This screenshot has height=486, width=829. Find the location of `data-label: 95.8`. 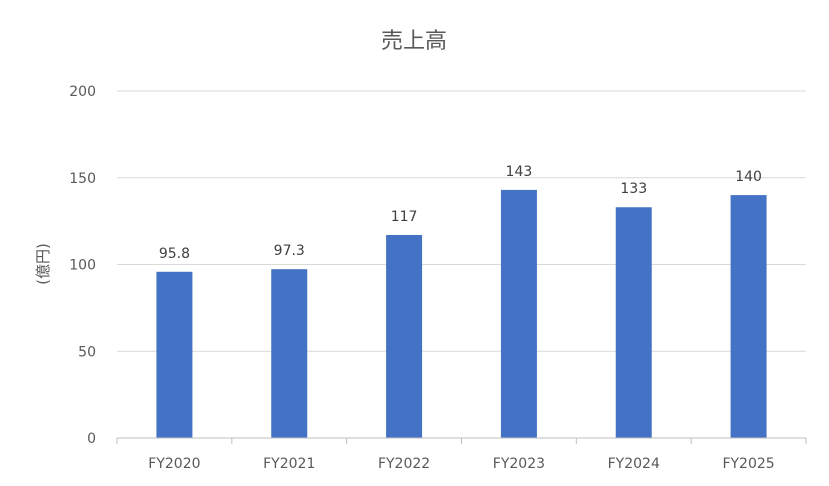

data-label: 95.8 is located at coordinates (174, 254).